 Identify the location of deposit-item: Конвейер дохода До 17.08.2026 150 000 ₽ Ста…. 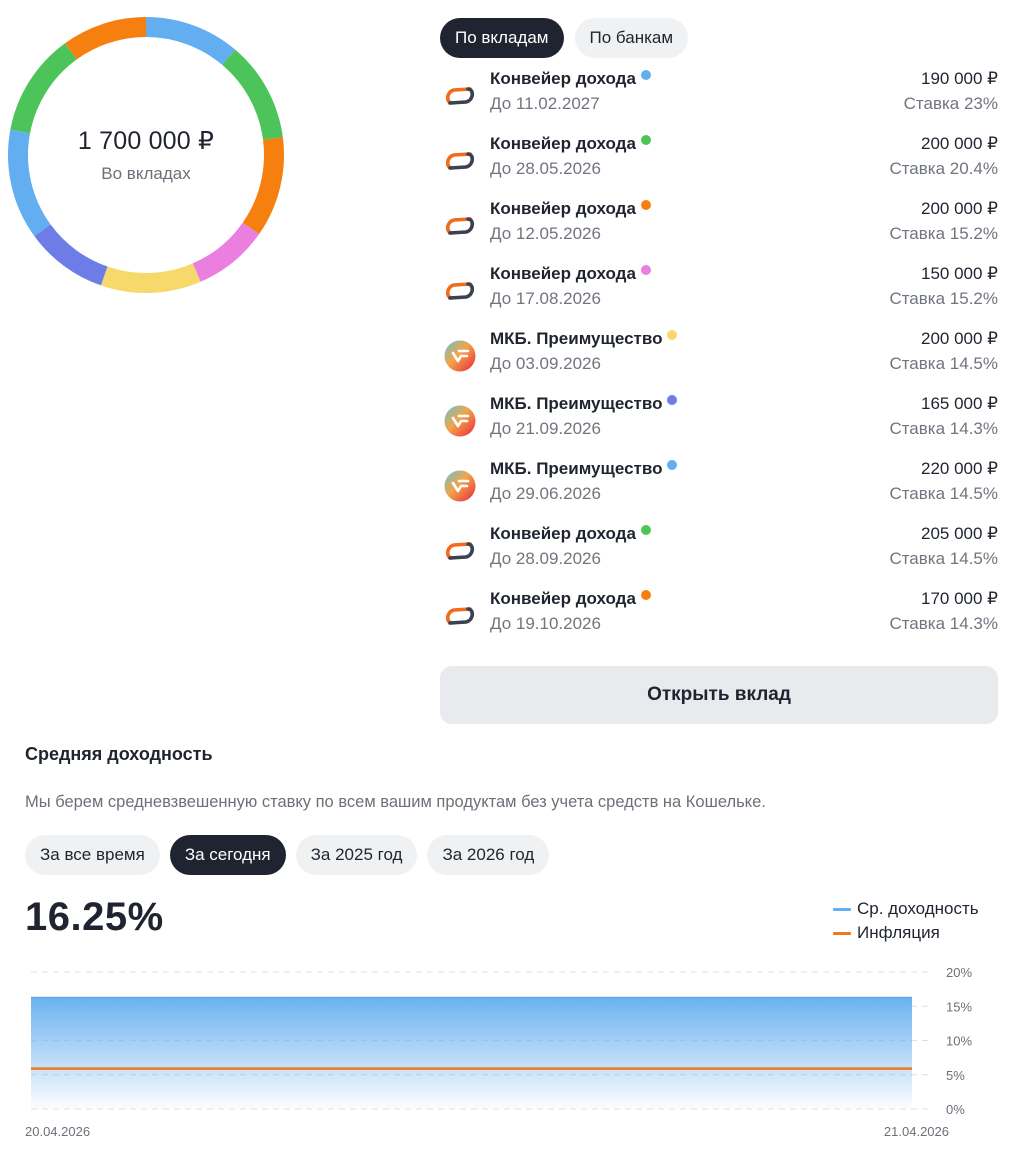
(719, 293).